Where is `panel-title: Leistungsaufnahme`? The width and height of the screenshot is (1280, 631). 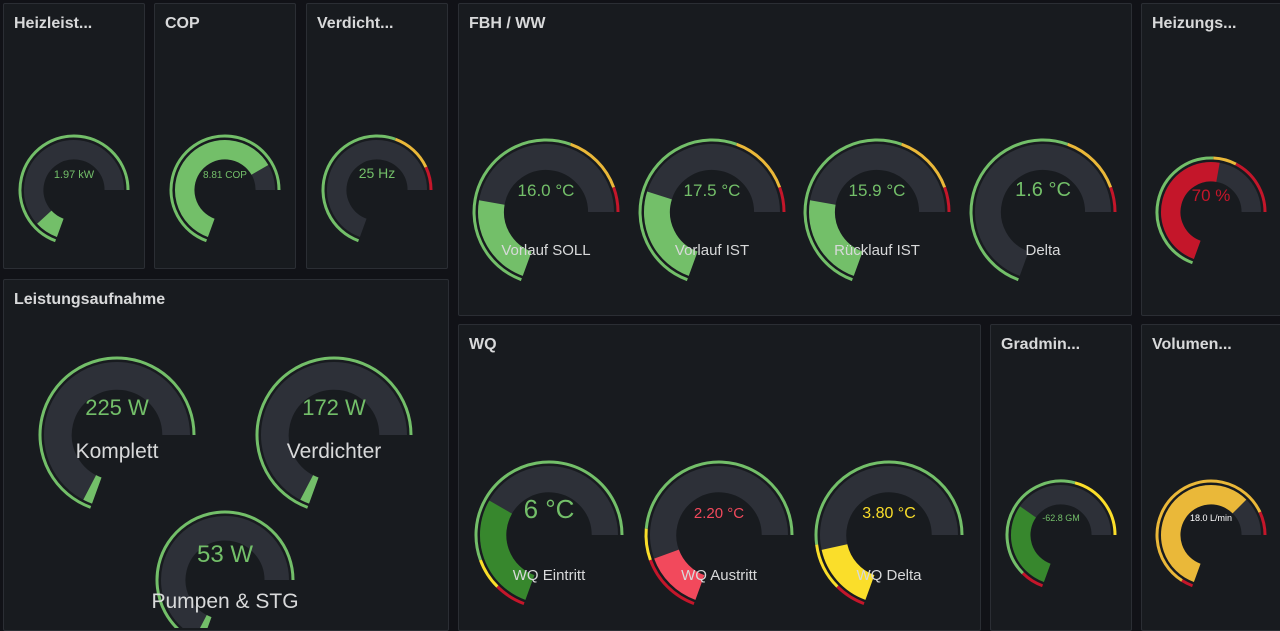 panel-title: Leistungsaufnahme is located at coordinates (90, 299).